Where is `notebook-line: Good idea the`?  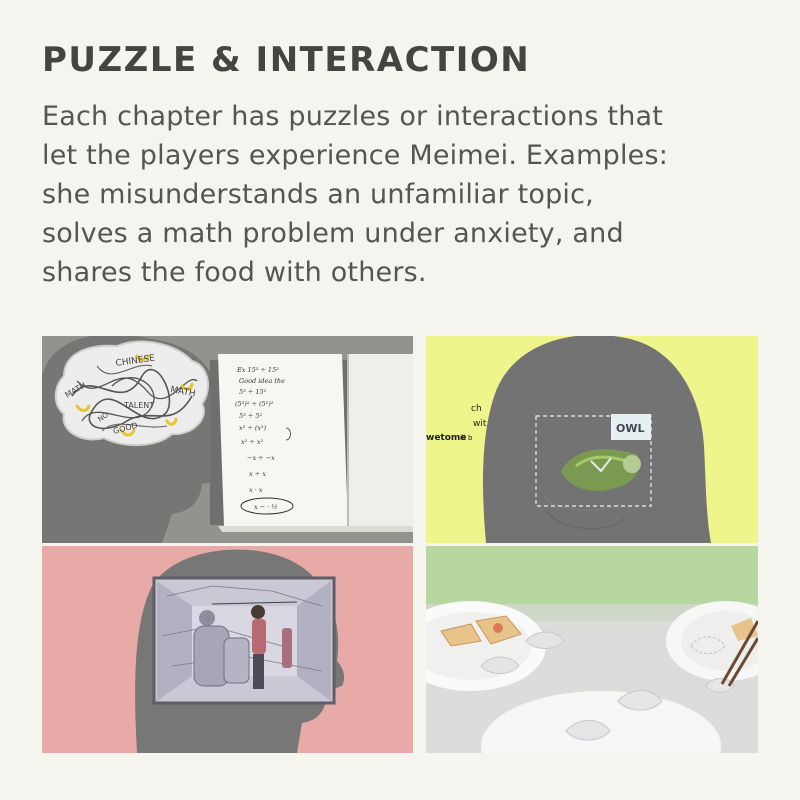
notebook-line: Good idea the is located at coordinates (262, 381).